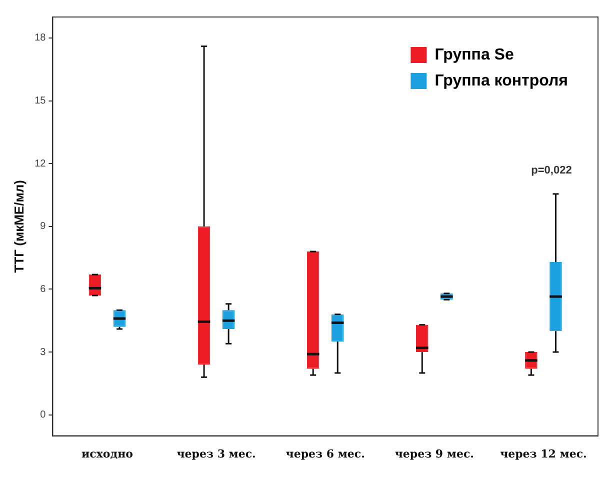  I want to click on x-tick-label: через 12 мес., so click(543, 453).